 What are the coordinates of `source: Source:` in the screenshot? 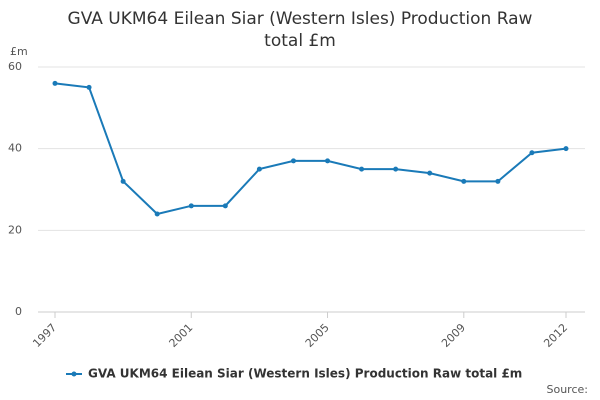 It's located at (568, 389).